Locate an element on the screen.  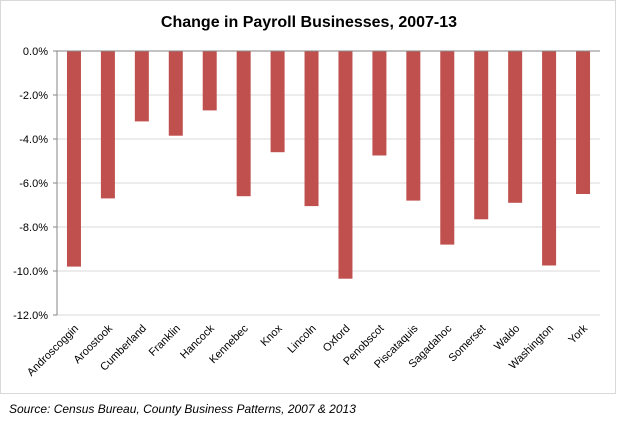
y-tick-label: 0.0% is located at coordinates (35, 52).